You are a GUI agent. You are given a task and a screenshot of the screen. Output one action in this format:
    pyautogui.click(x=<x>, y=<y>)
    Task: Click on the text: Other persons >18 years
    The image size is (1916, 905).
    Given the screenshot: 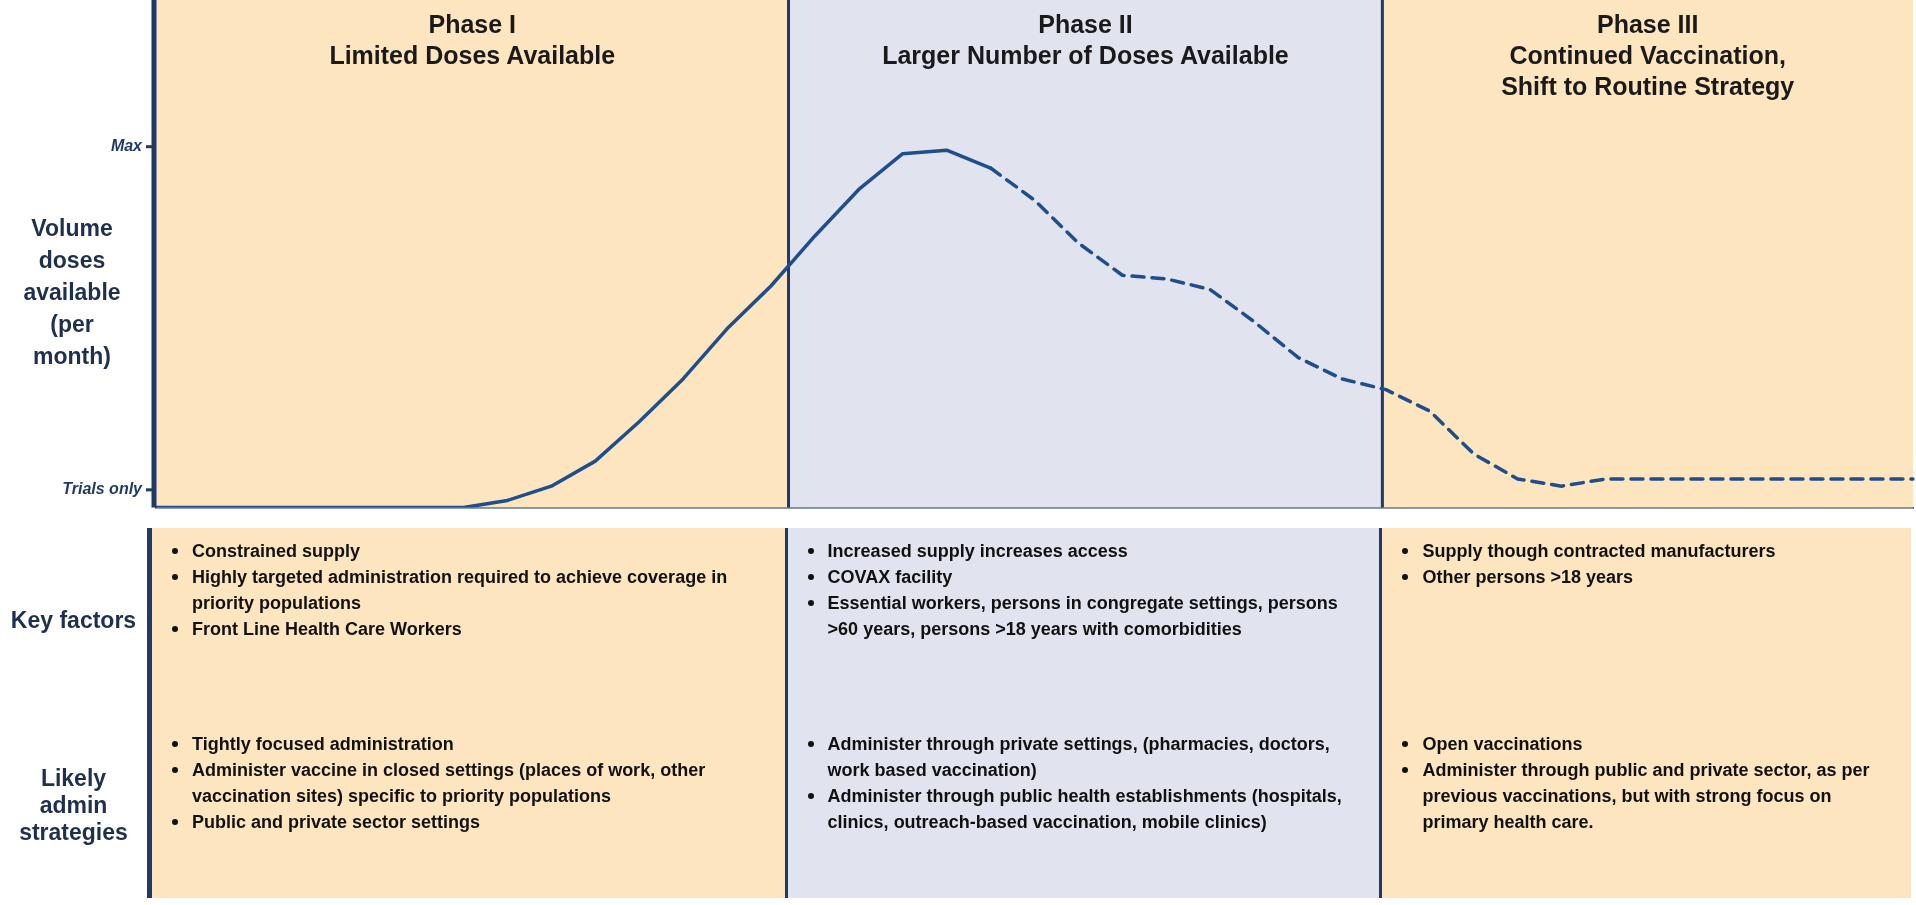 What is the action you would take?
    pyautogui.click(x=1528, y=577)
    